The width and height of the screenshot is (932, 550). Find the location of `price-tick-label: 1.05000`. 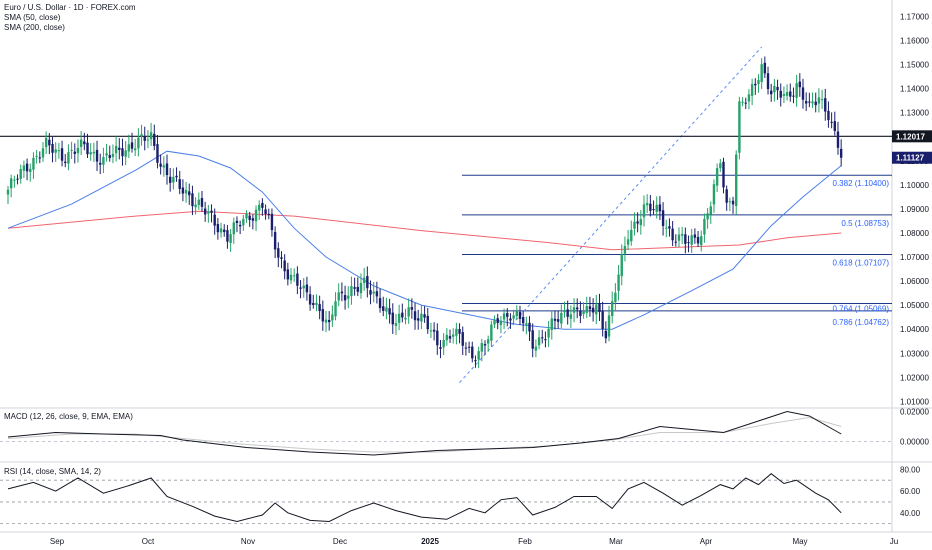

price-tick-label: 1.05000 is located at coordinates (914, 305).